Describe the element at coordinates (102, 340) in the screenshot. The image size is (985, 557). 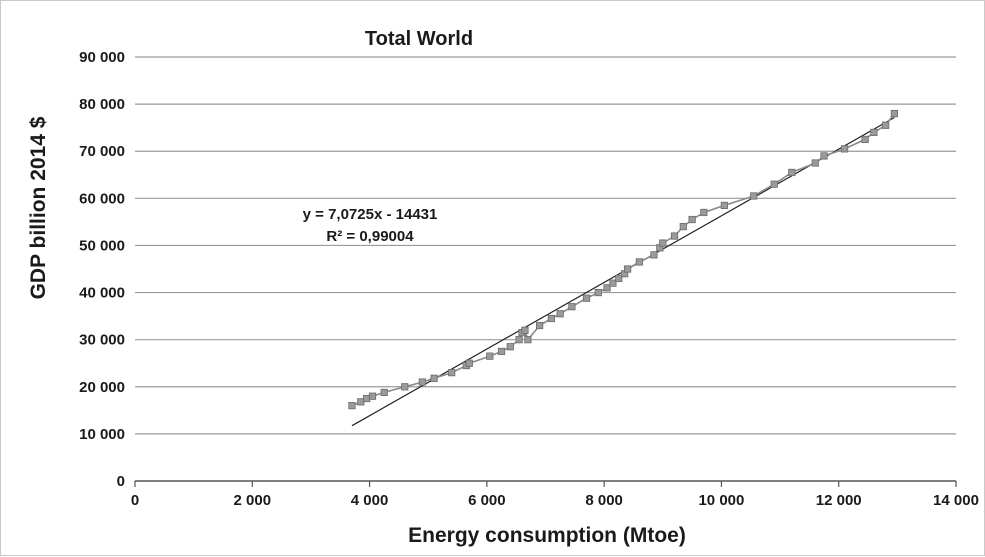
I see `y-tick-label: 30 000` at that location.